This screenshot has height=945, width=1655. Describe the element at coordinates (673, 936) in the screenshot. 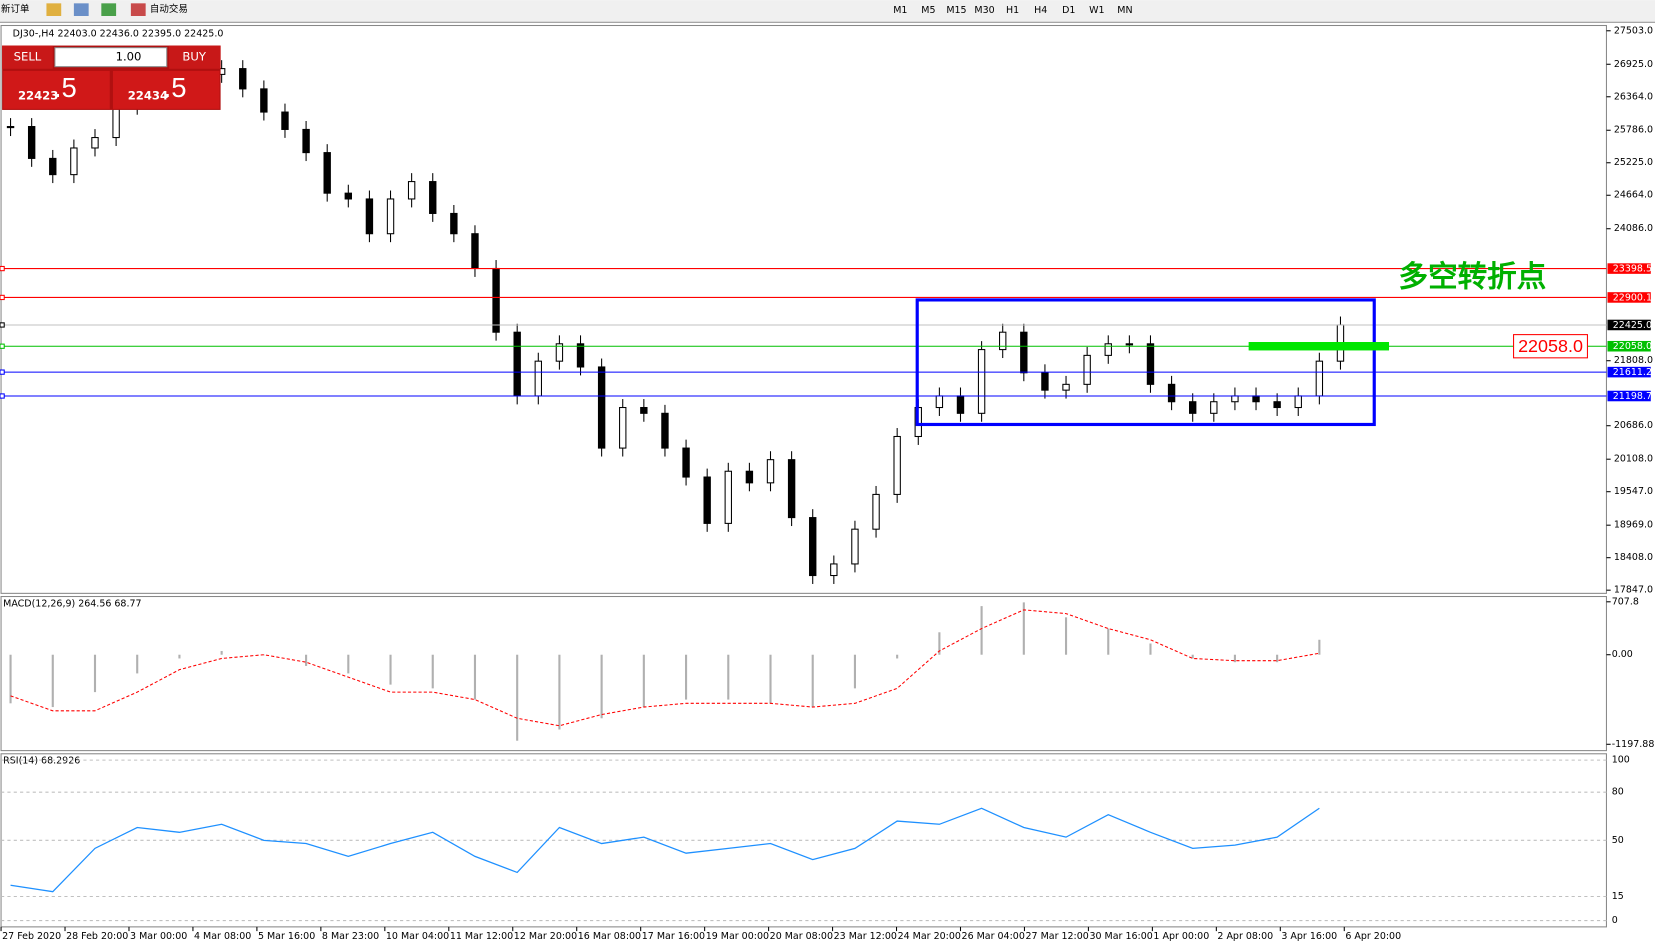

I see `x-tick-label: 17 Mar 16:00` at that location.